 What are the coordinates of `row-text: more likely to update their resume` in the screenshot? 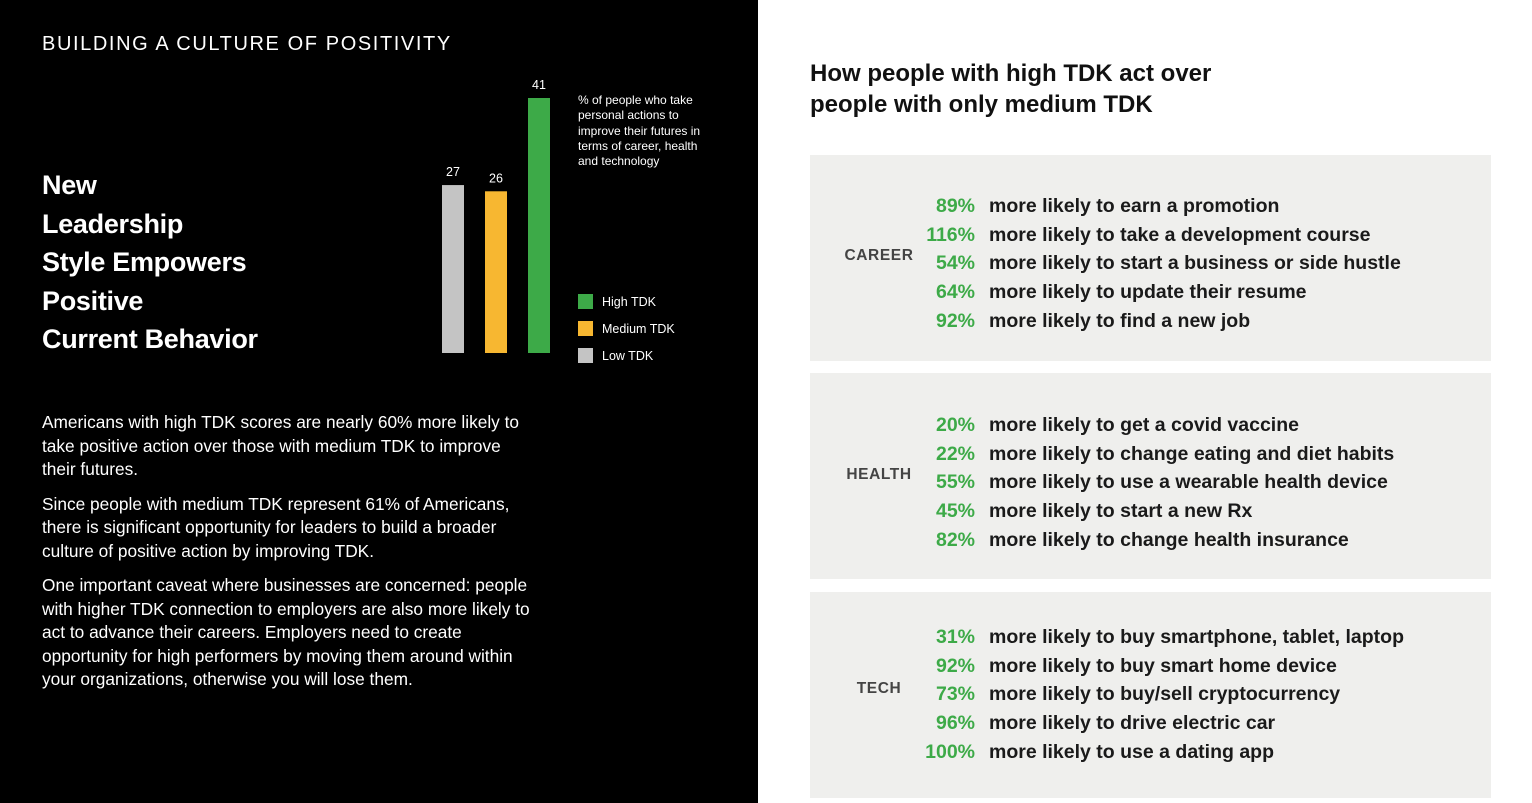 It's located at (1148, 292).